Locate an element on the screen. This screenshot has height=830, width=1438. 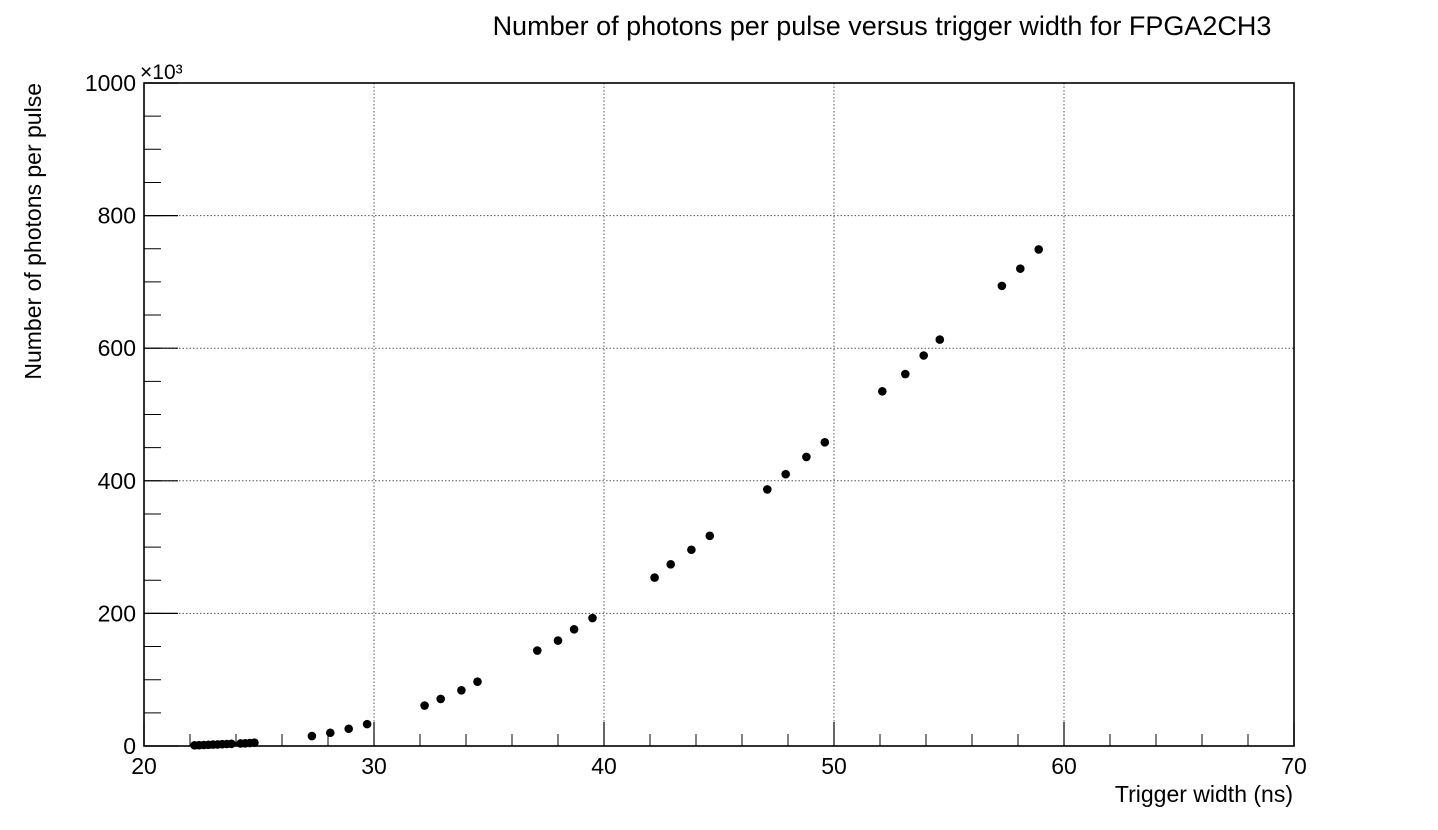
y-tick-label: 600 is located at coordinates (117, 348).